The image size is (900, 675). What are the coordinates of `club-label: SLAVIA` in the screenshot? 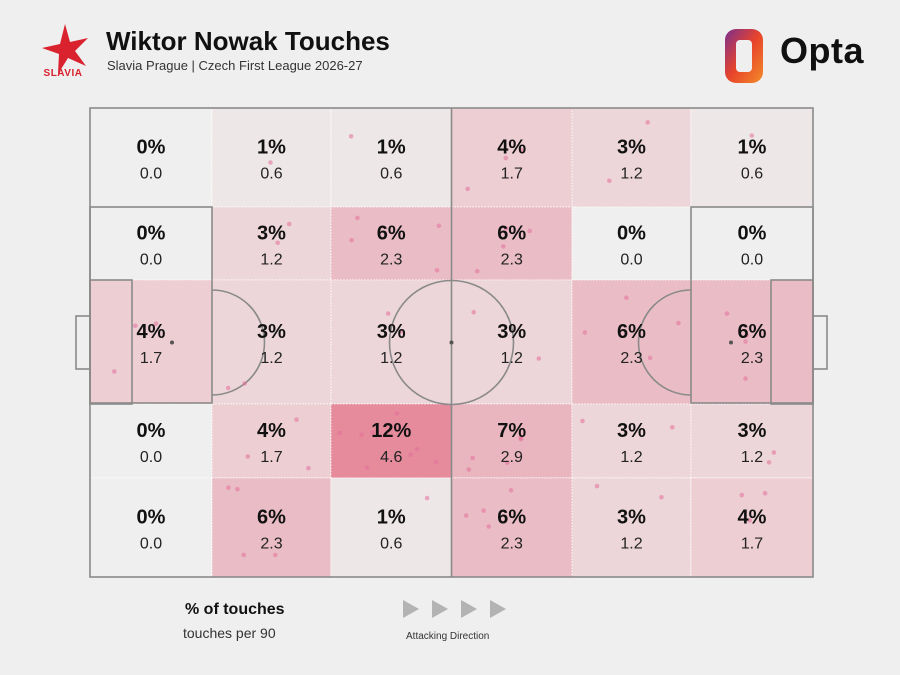 It's located at (63, 73).